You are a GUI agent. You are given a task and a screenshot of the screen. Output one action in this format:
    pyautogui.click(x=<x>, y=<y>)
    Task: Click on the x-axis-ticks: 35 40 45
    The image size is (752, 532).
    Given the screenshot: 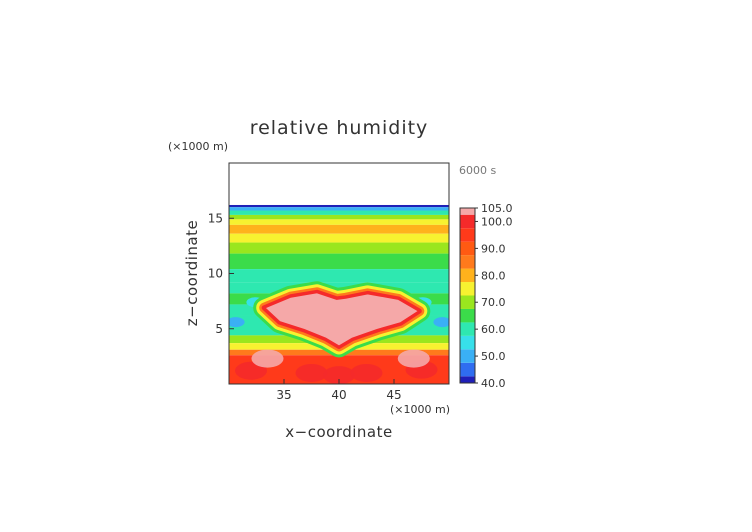 What is the action you would take?
    pyautogui.click(x=339, y=390)
    